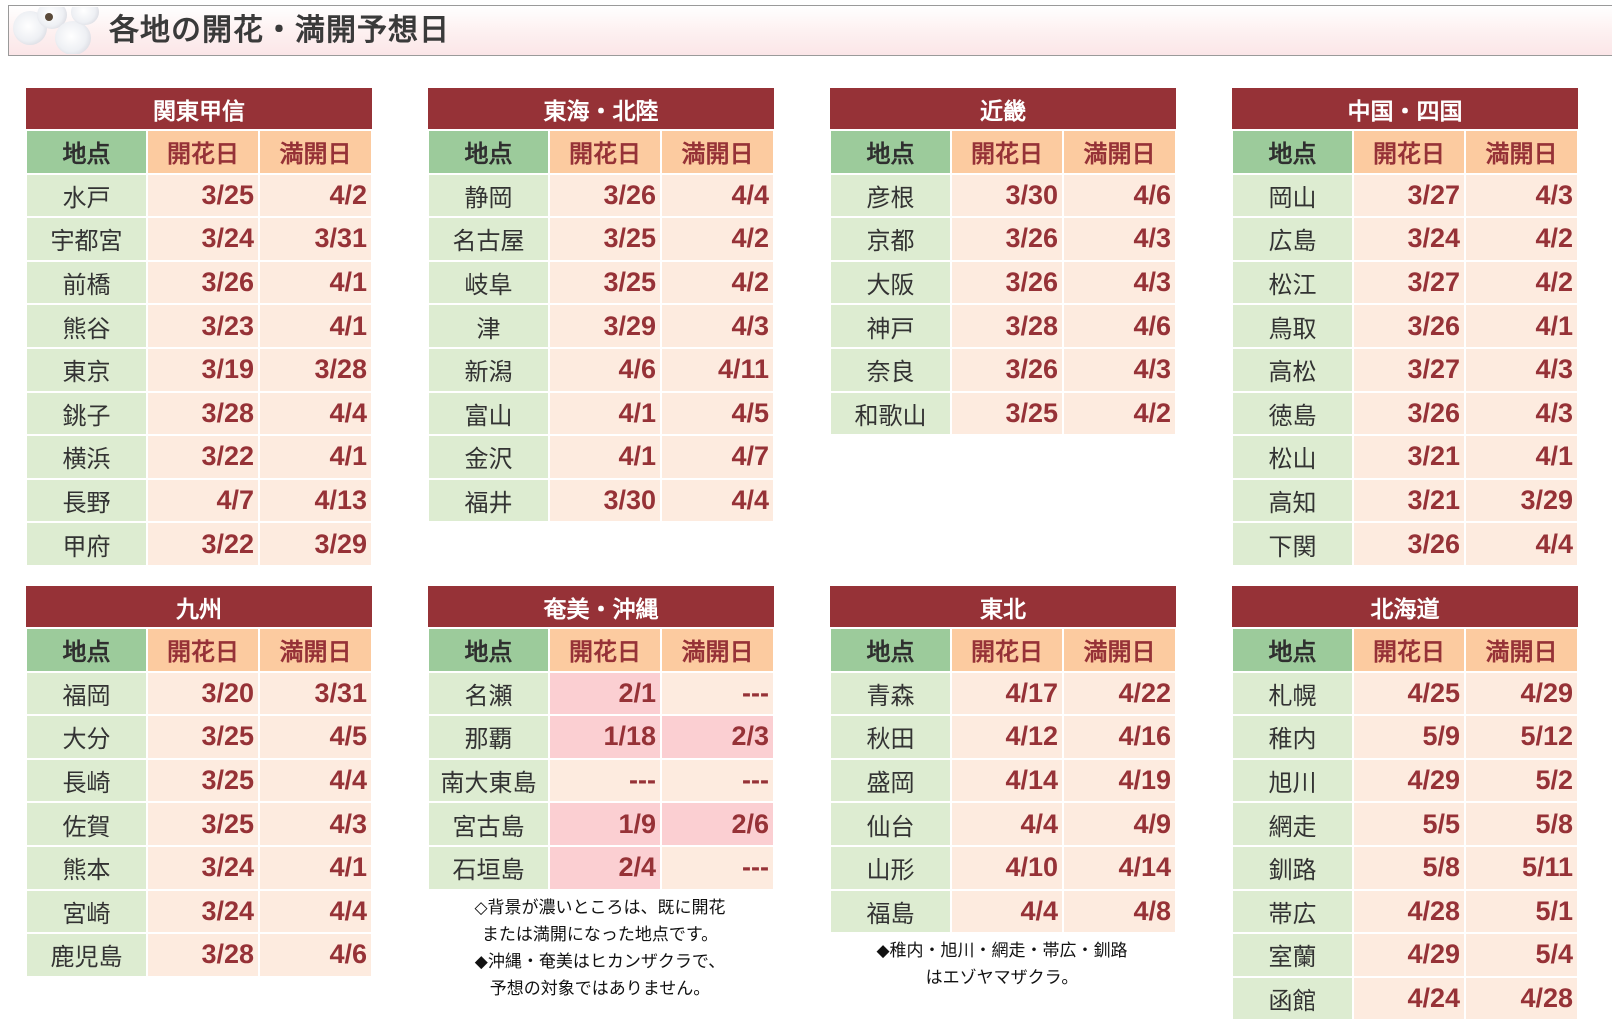 This screenshot has height=1028, width=1616. What do you see at coordinates (86, 282) in the screenshot?
I see `location-cell: 前橋` at bounding box center [86, 282].